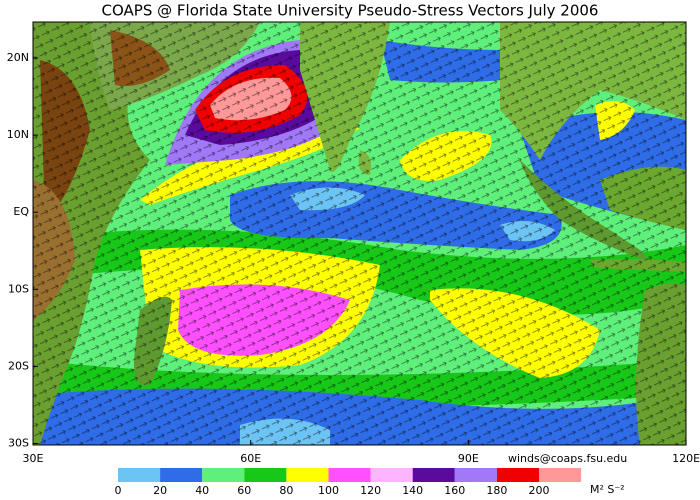  What do you see at coordinates (370, 490) in the screenshot?
I see `colorbar-tick-label: 120` at bounding box center [370, 490].